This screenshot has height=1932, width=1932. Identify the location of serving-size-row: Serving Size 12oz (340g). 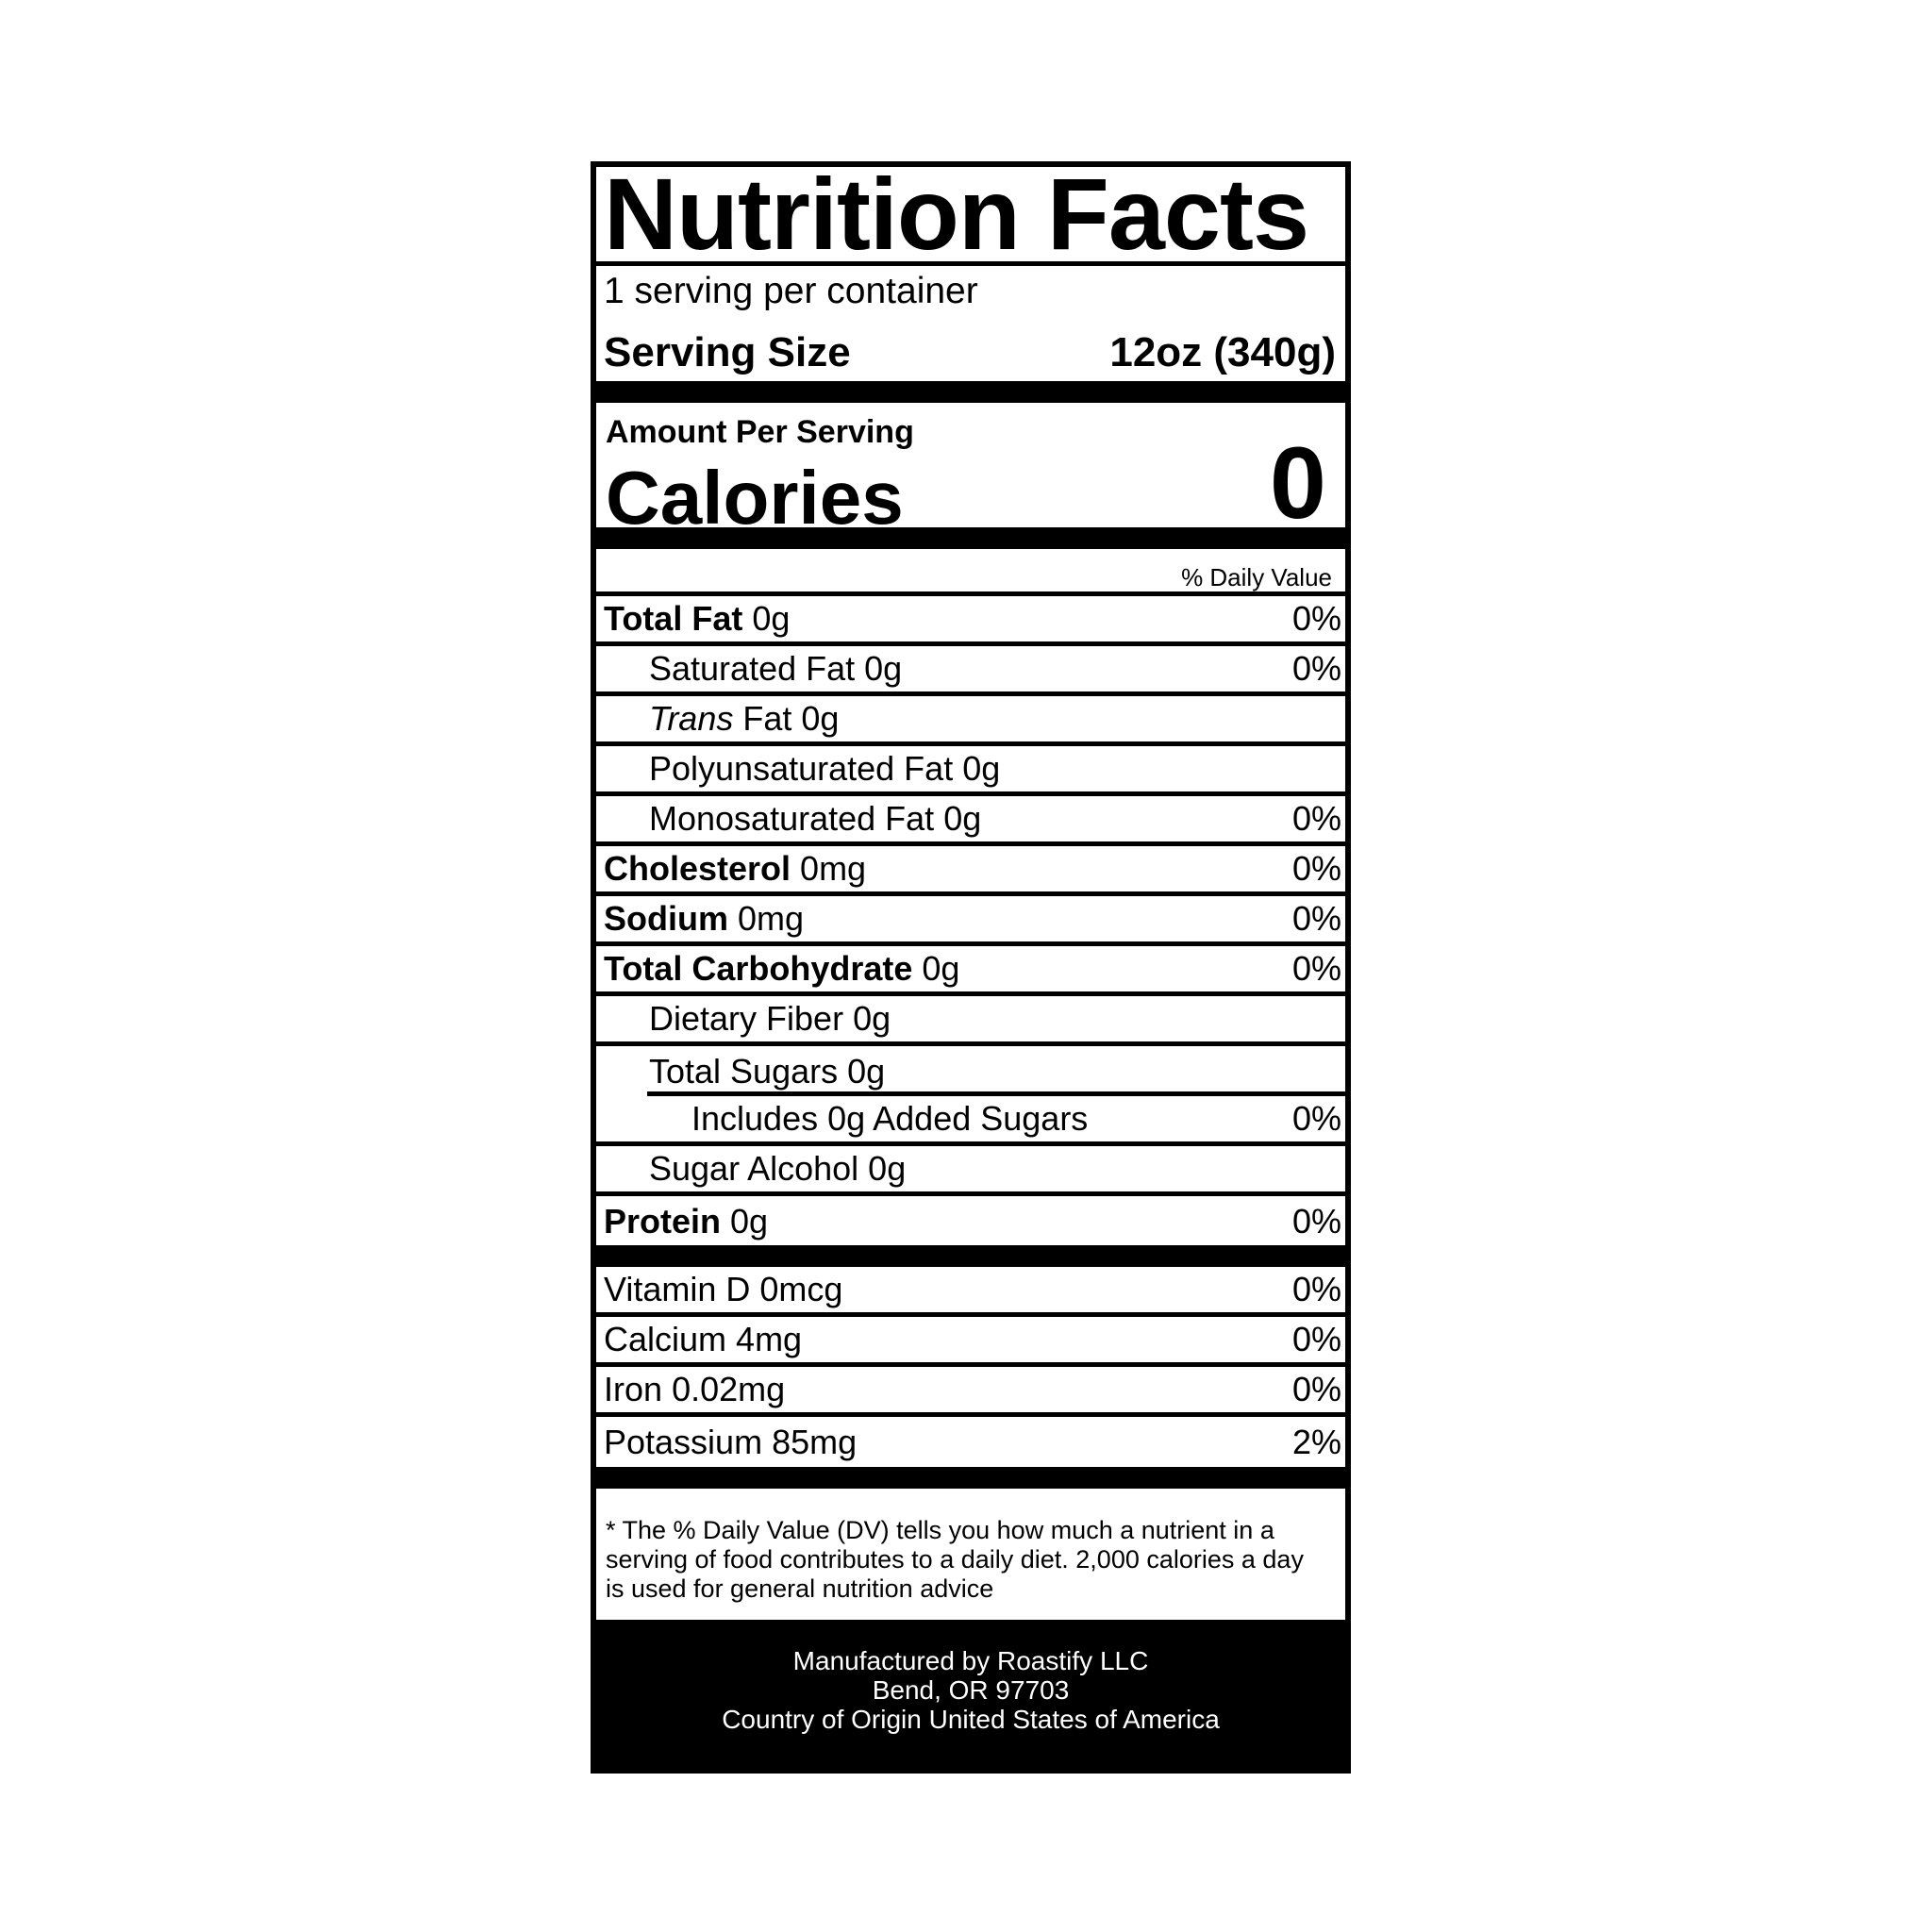
(970, 353).